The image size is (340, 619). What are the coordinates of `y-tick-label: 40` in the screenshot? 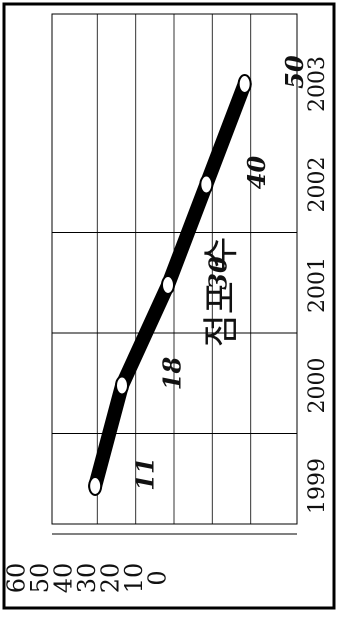 It's located at (64, 578).